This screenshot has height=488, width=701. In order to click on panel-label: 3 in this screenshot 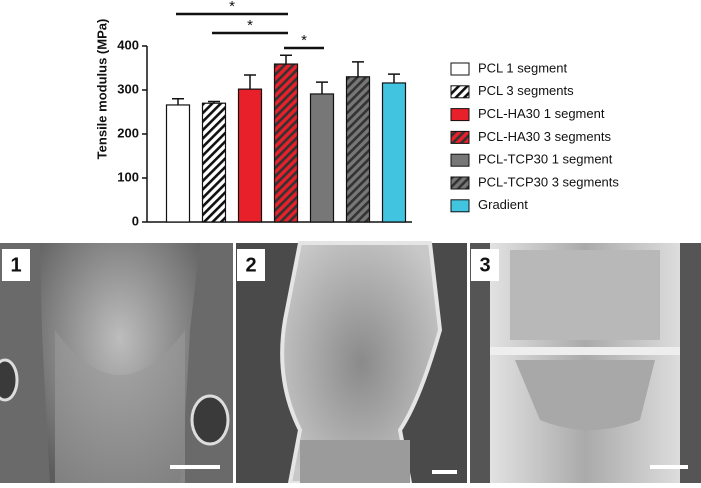, I will do `click(484, 265)`.